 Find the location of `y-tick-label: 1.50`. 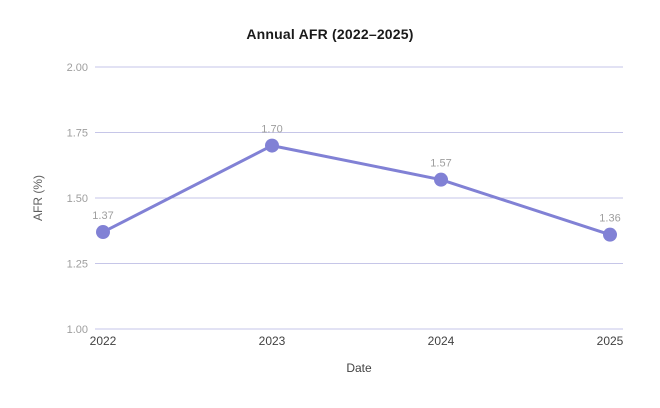

y-tick-label: 1.50 is located at coordinates (77, 199).